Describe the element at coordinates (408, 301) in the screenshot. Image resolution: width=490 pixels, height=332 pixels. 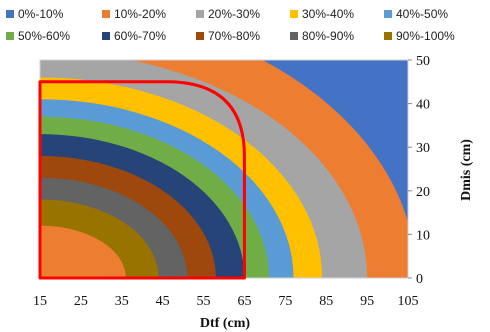
I see `x-tick-label: 105` at that location.